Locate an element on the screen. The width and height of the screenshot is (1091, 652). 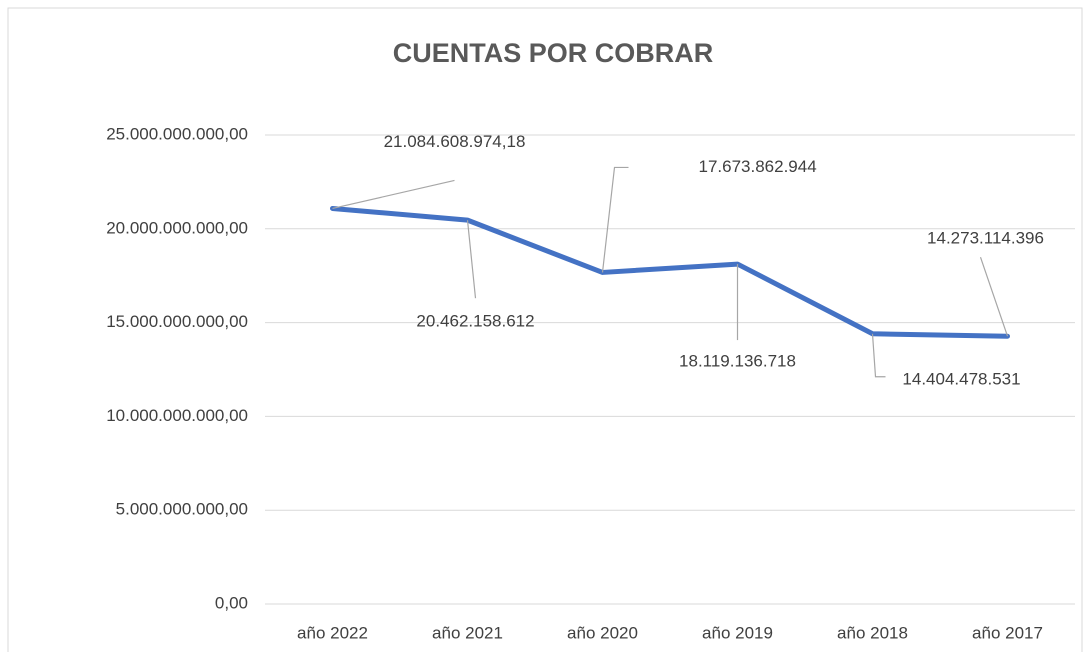
x-tick-label: año 2020 is located at coordinates (602, 632).